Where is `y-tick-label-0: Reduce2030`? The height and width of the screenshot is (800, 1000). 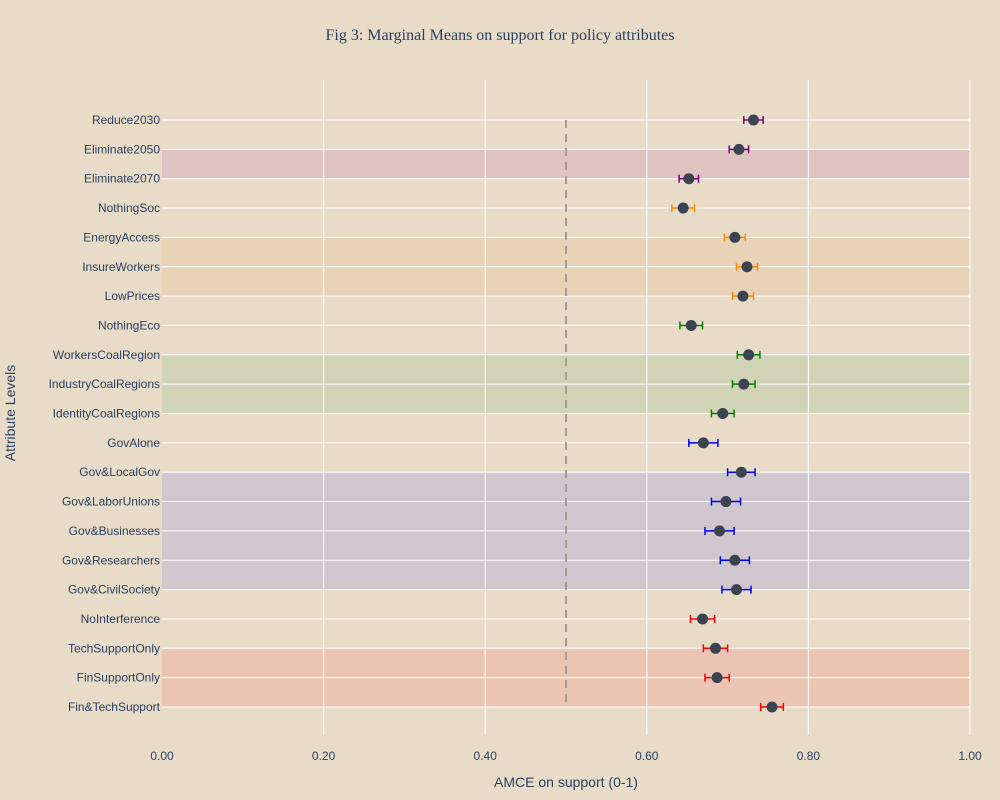 y-tick-label-0: Reduce2030 is located at coordinates (126, 120).